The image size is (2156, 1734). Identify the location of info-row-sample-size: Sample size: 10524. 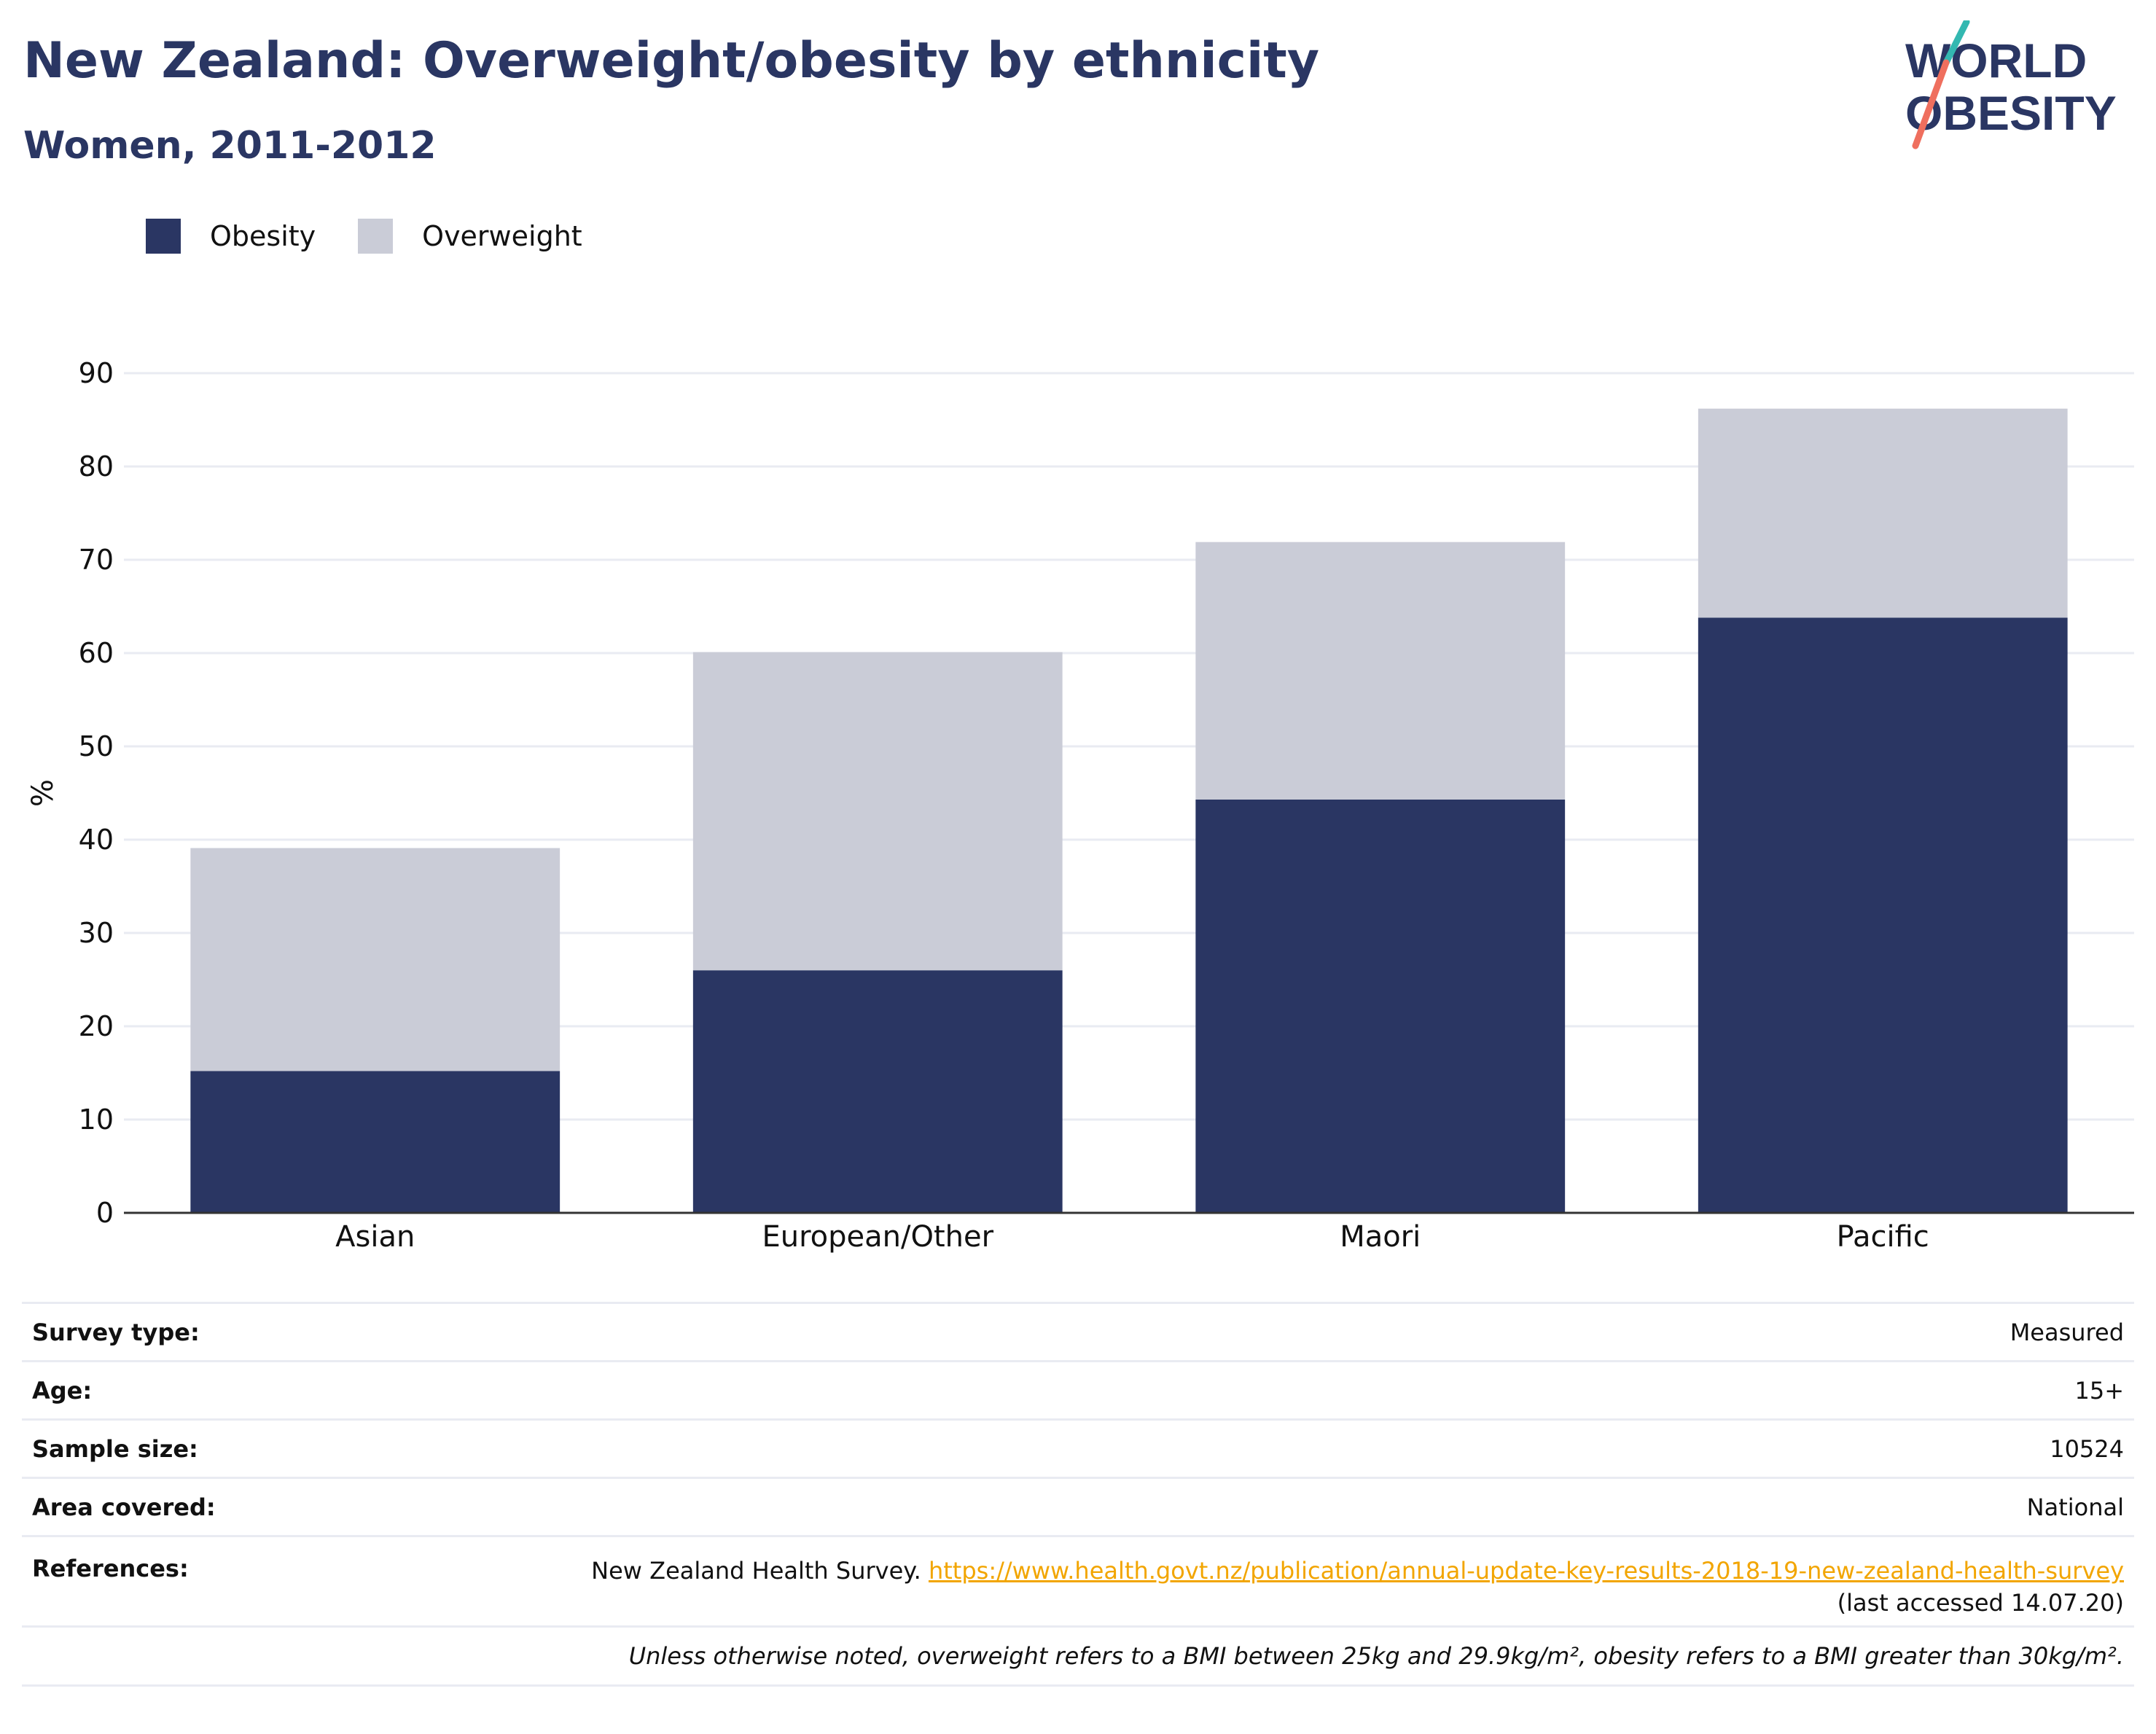
(1078, 1448).